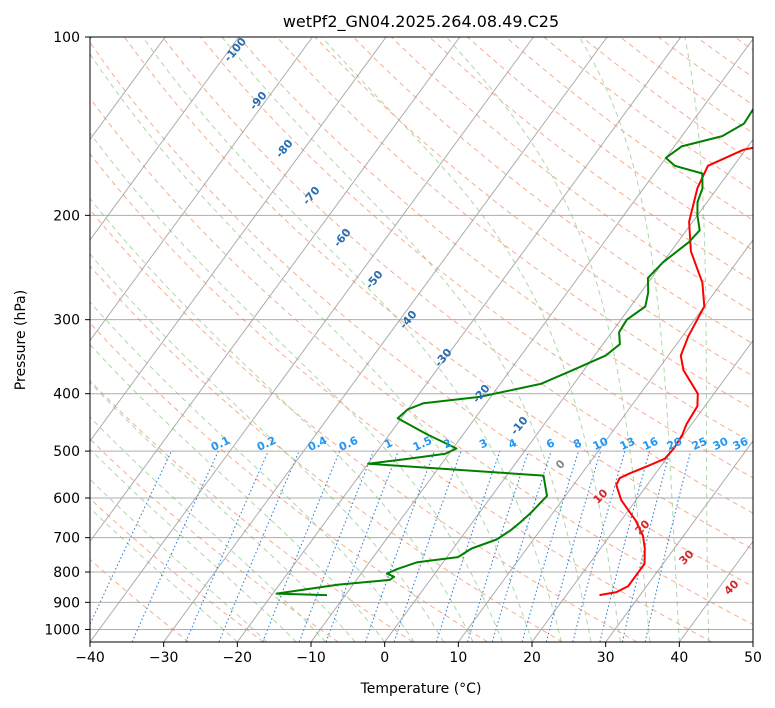  Describe the element at coordinates (66, 321) in the screenshot. I see `y-tick-label: 300` at that location.